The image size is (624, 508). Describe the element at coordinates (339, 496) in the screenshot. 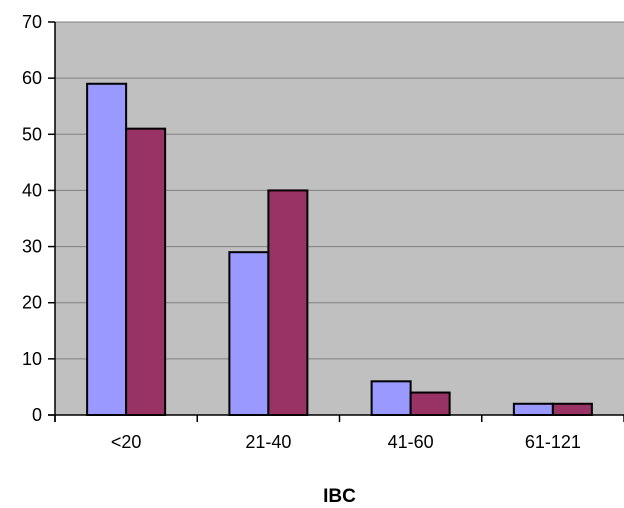

I see `x-axis-title: IBC` at that location.